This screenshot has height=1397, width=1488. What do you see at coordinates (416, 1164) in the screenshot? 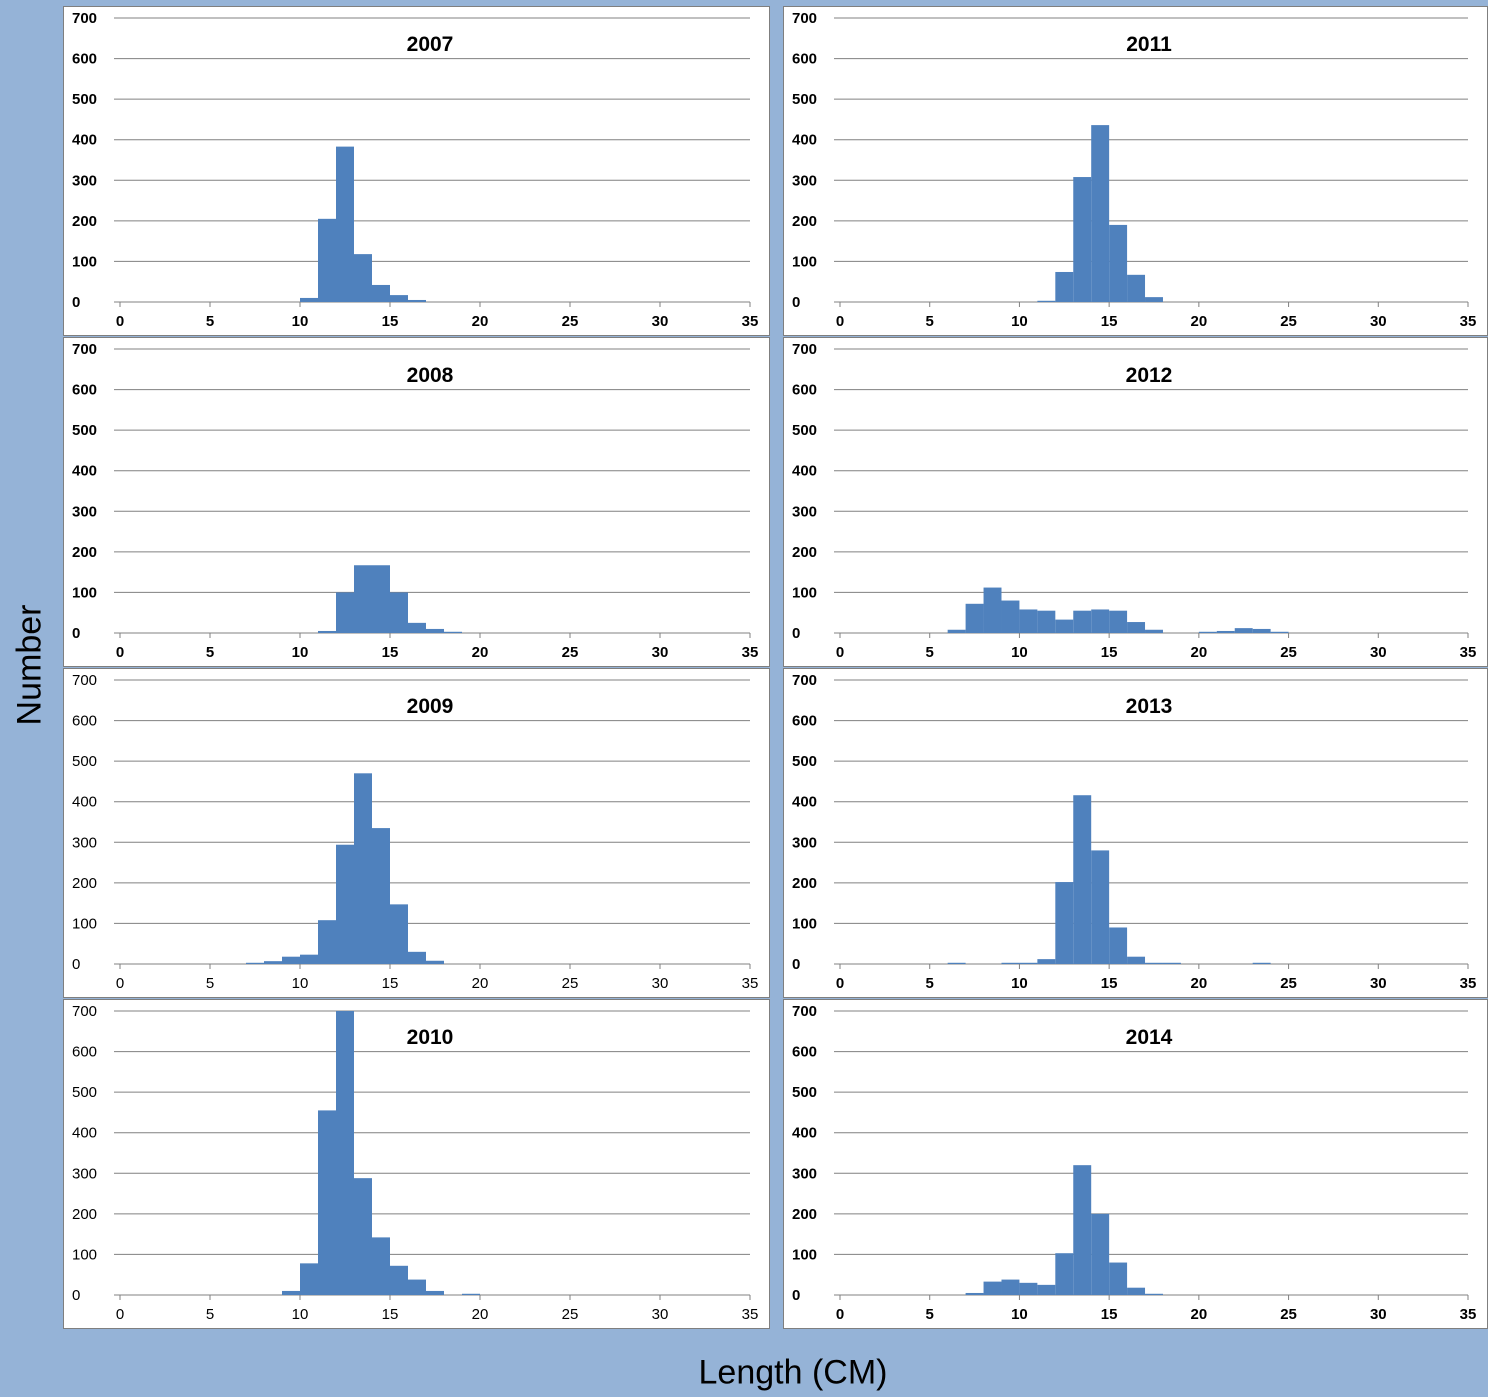
I see `histogram-panel-3: 0 100 200 300 400 500 600 700 0 5 10 15 20 25 30 35 2010` at bounding box center [416, 1164].